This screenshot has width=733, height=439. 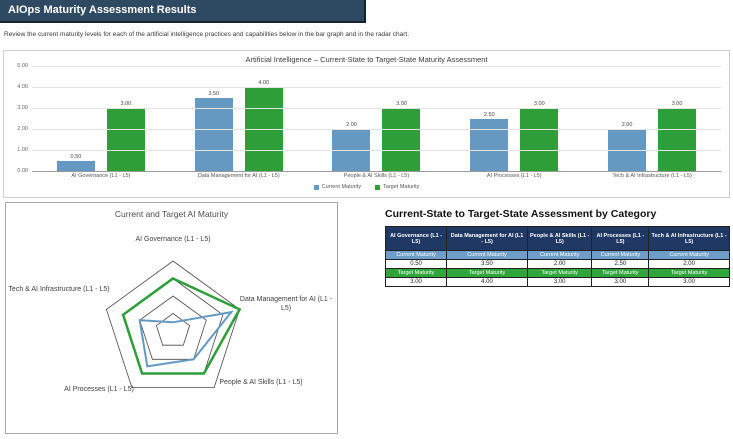 What do you see at coordinates (369, 150) in the screenshot?
I see `gridline: 1.00` at bounding box center [369, 150].